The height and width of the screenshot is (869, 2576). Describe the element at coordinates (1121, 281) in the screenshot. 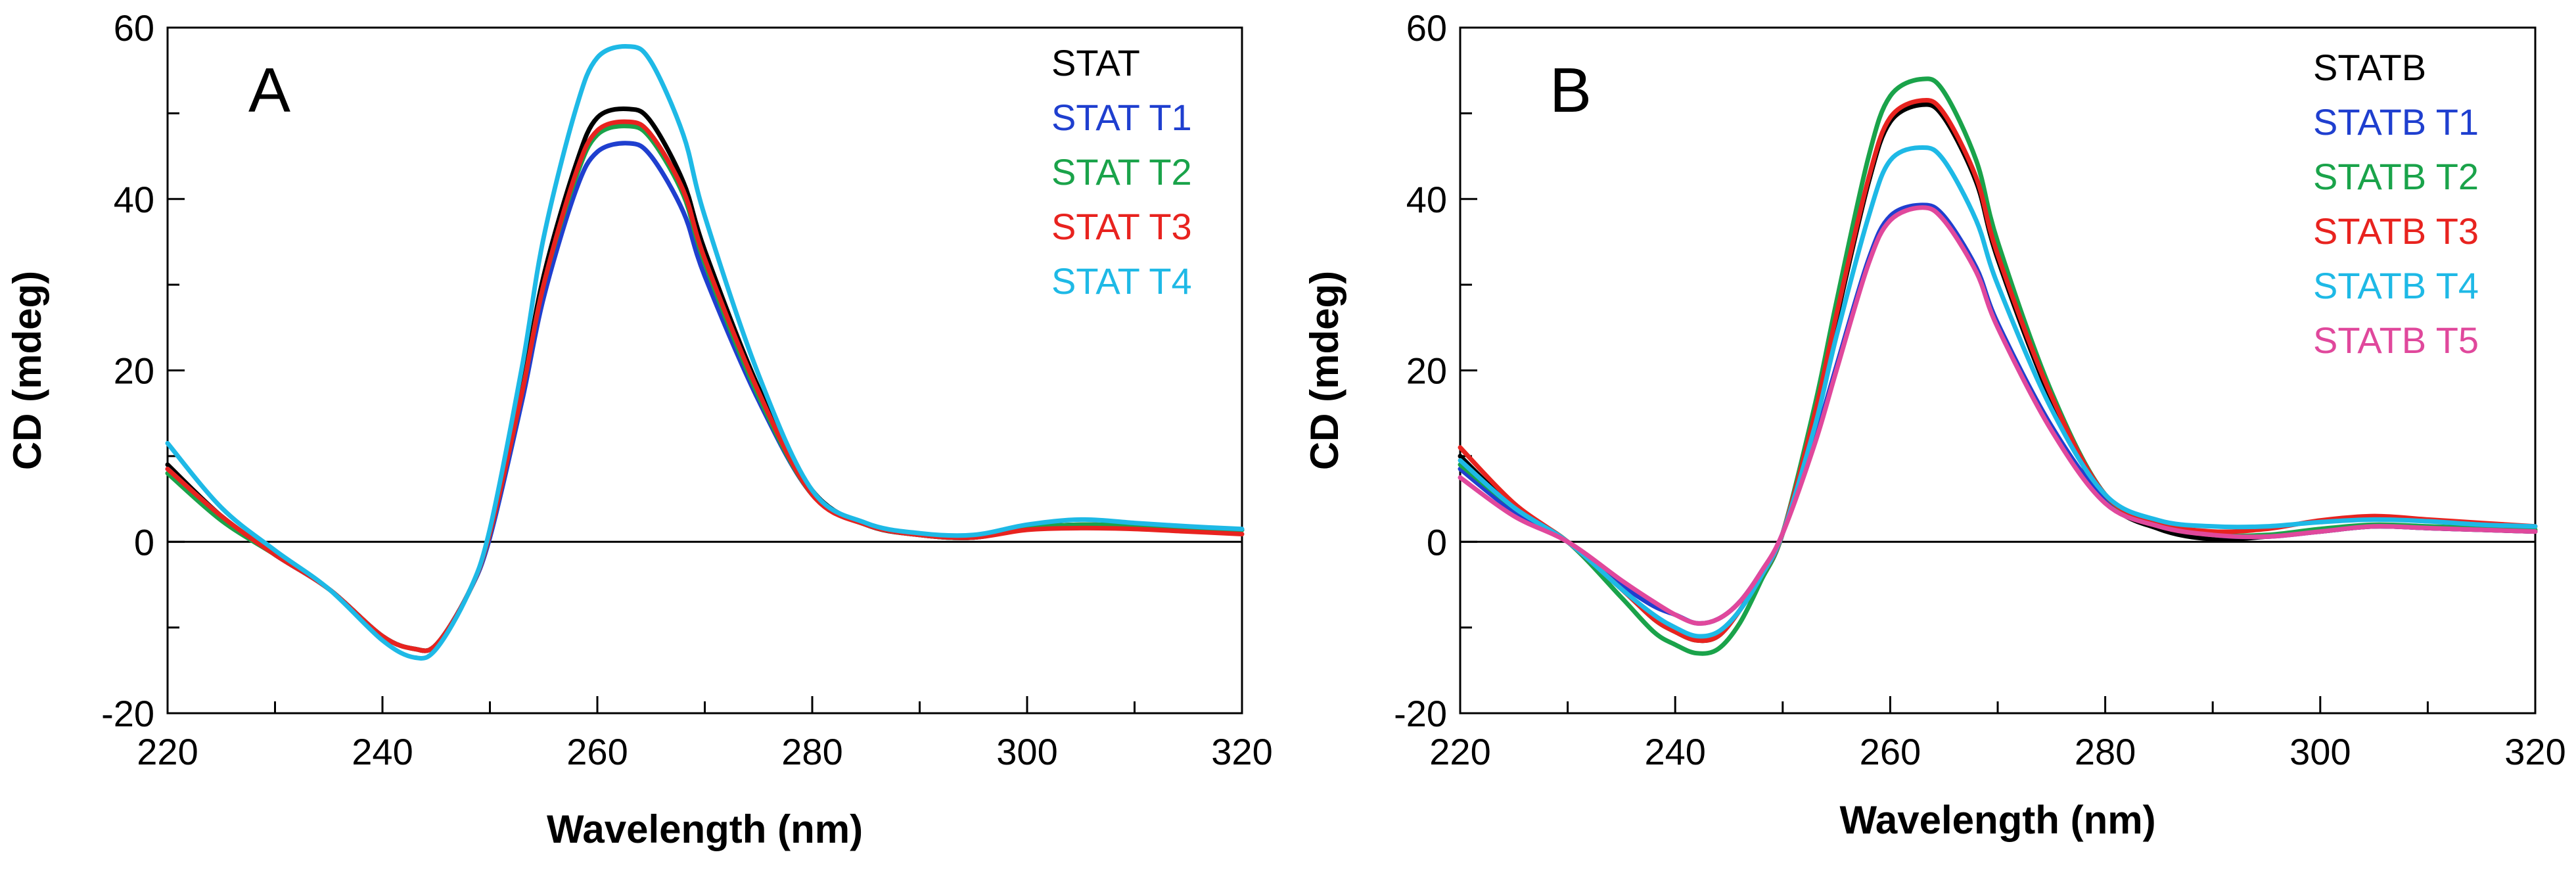

I see `legend-entry: STAT T4` at that location.